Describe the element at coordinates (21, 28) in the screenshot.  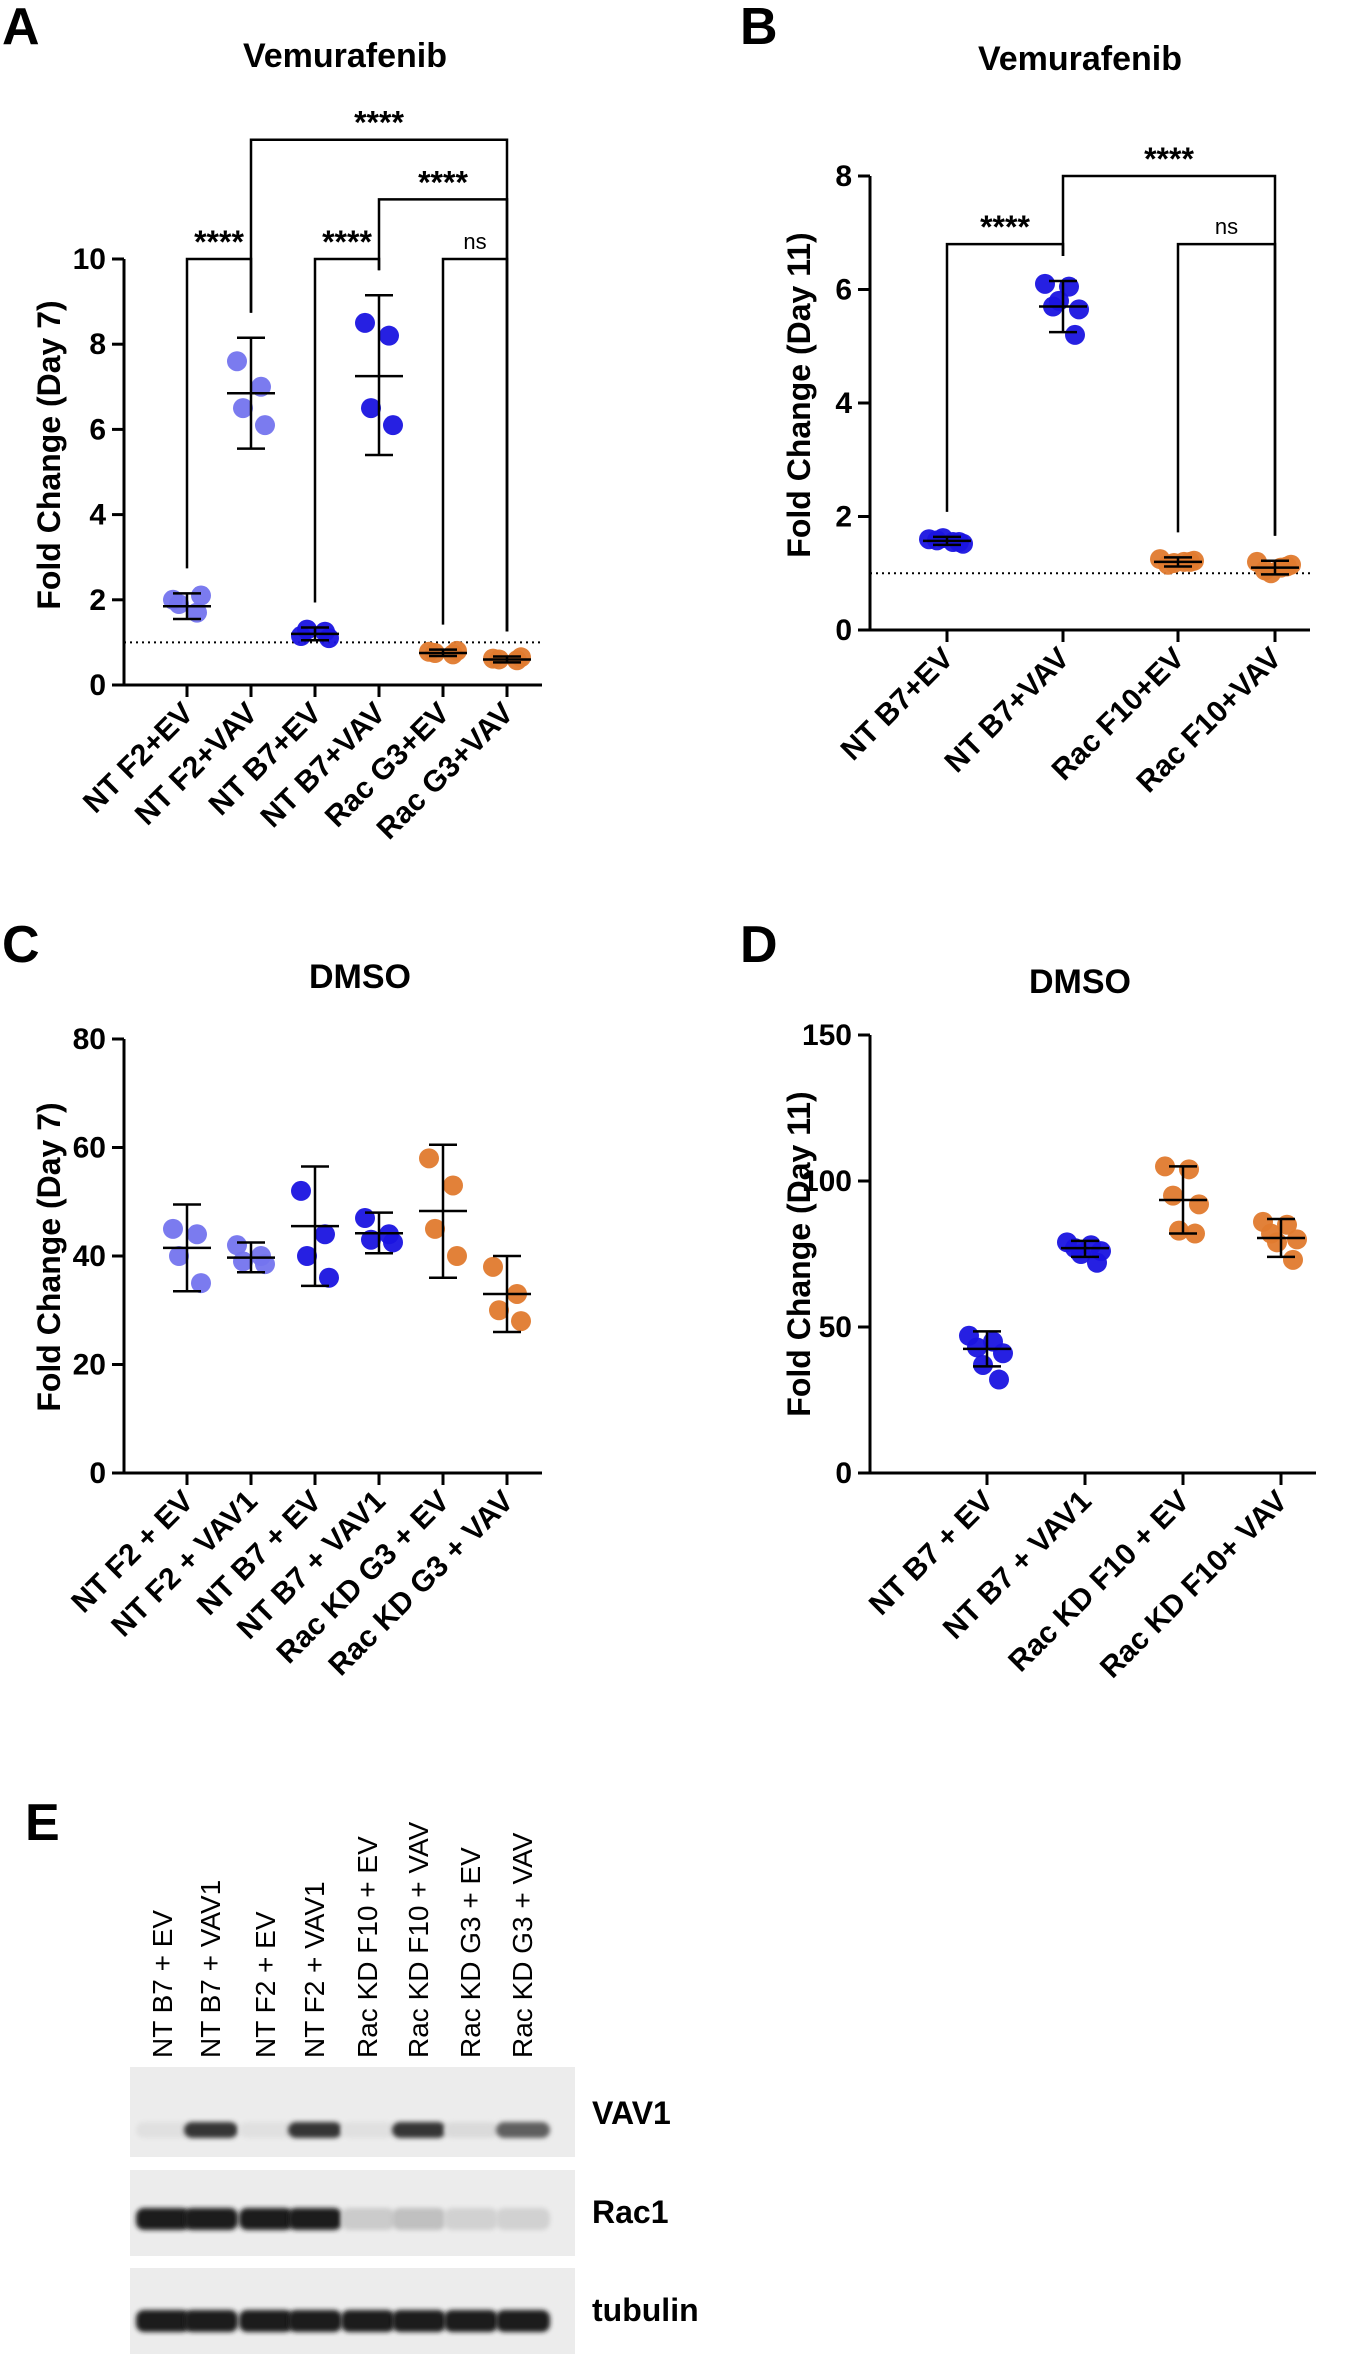
I see `panel-letter-a: A` at that location.